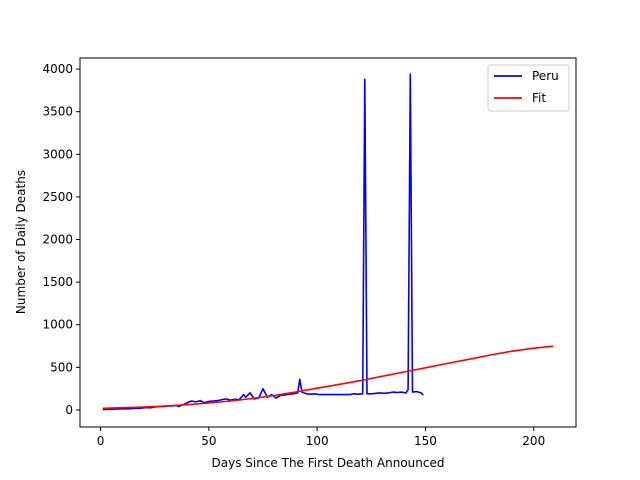 This screenshot has height=480, width=640. What do you see at coordinates (328, 463) in the screenshot?
I see `x-axis-label: Days Since The First Death Announced` at bounding box center [328, 463].